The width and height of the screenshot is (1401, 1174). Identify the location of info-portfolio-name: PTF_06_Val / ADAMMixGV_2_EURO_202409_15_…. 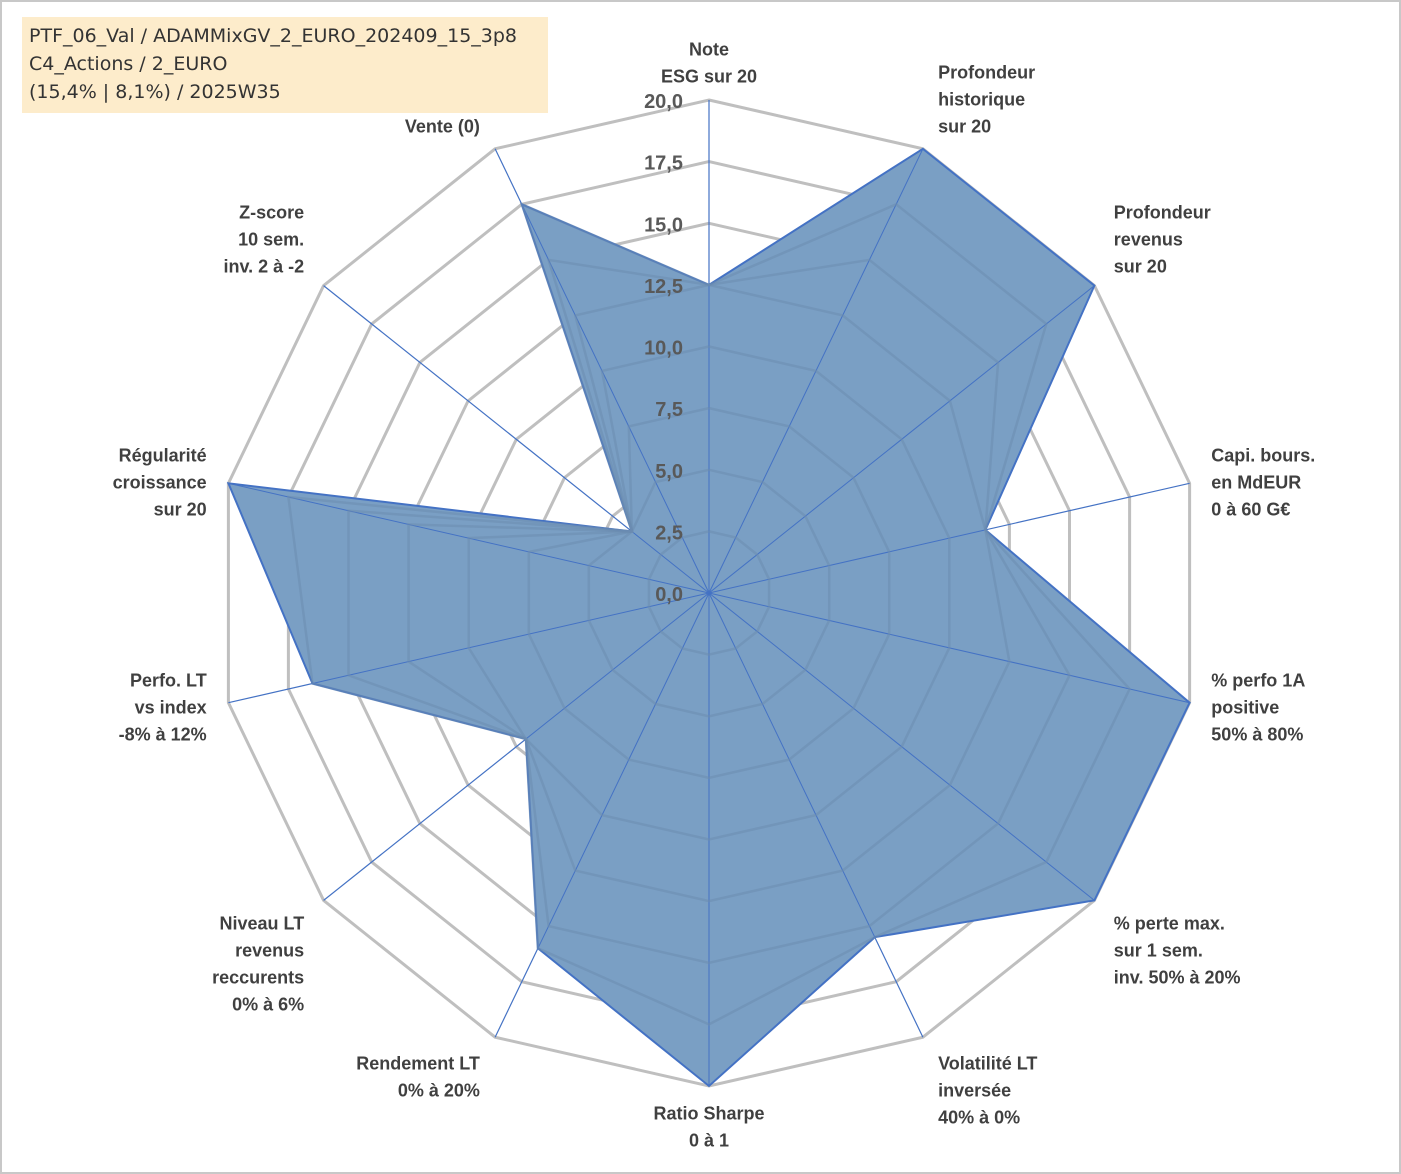
(273, 36).